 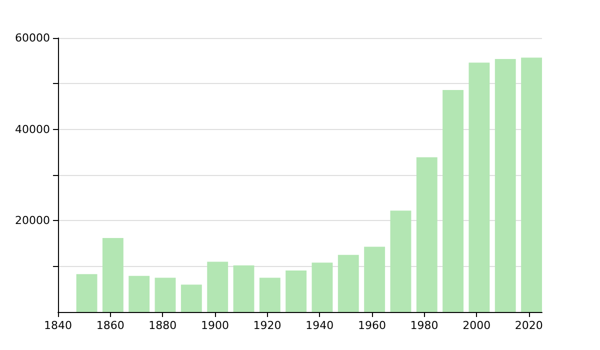 What do you see at coordinates (528, 325) in the screenshot?
I see `x-tick-label: 2020` at bounding box center [528, 325].